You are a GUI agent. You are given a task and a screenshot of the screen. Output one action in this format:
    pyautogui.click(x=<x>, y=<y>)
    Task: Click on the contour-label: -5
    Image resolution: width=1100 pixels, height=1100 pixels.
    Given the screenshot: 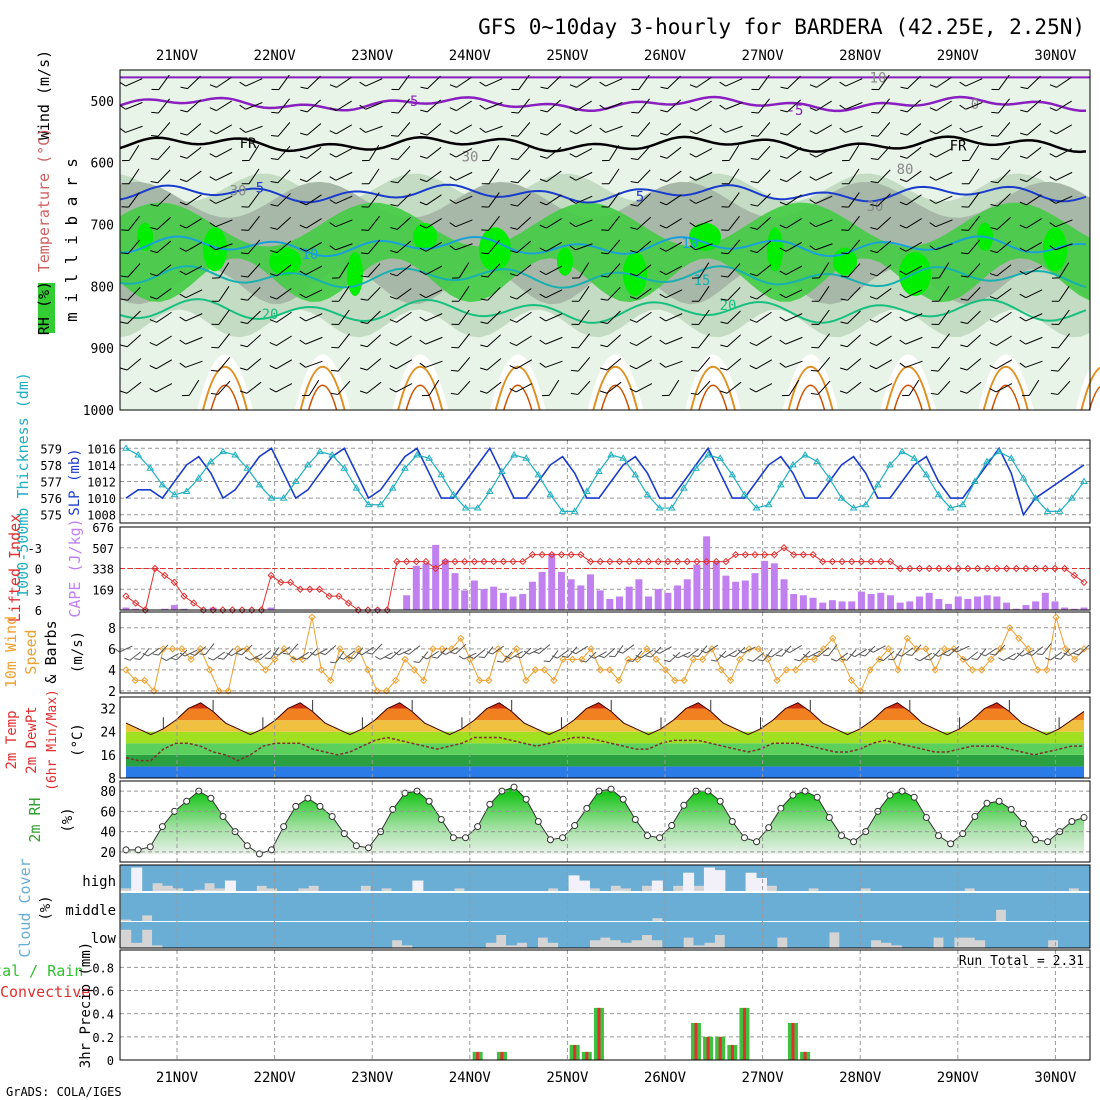 What is the action you would take?
    pyautogui.click(x=410, y=102)
    